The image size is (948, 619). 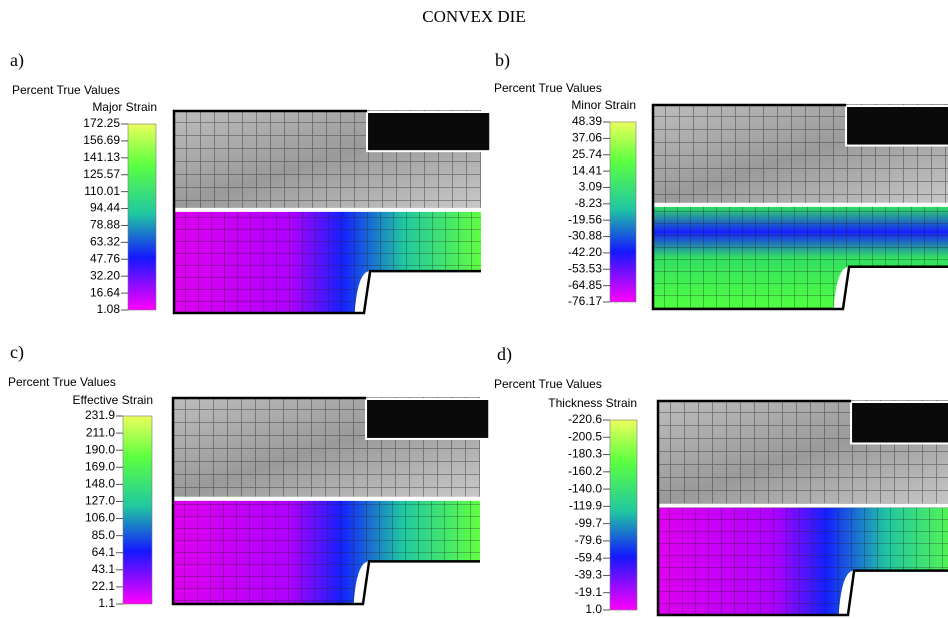 What do you see at coordinates (101, 174) in the screenshot?
I see `tick-label: 125.57` at bounding box center [101, 174].